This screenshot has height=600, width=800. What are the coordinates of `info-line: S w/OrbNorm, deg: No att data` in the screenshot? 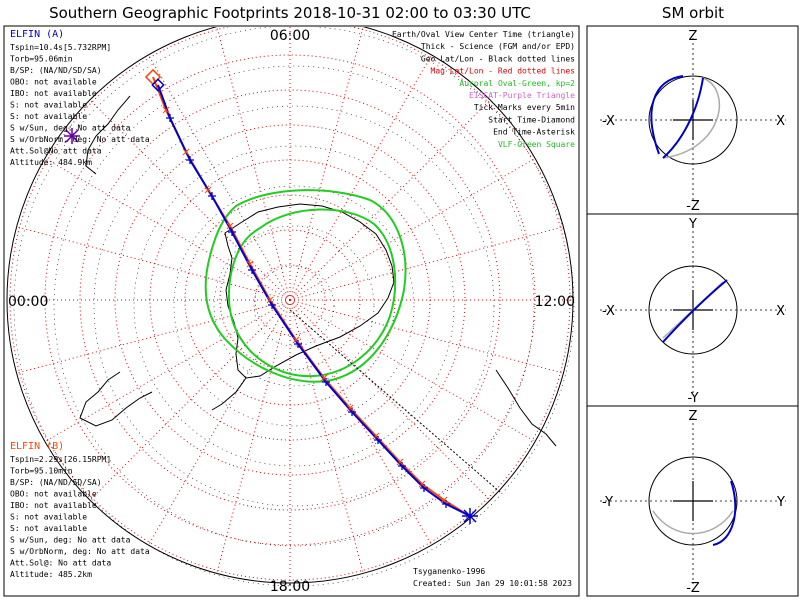 It's located at (80, 551).